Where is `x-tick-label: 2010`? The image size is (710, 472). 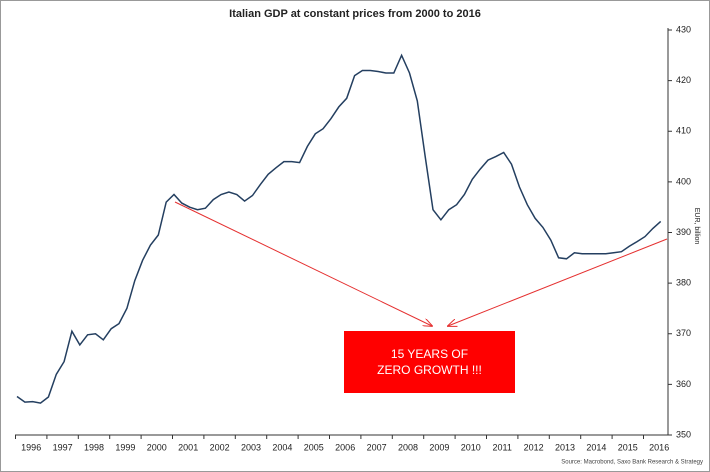
x-tick-label: 2010 is located at coordinates (471, 447).